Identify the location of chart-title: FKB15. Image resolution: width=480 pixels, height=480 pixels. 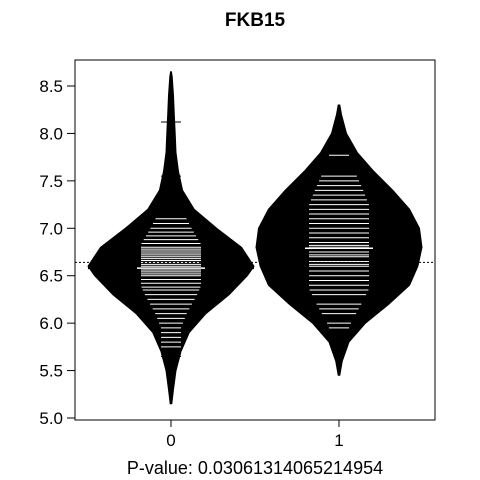
(255, 20).